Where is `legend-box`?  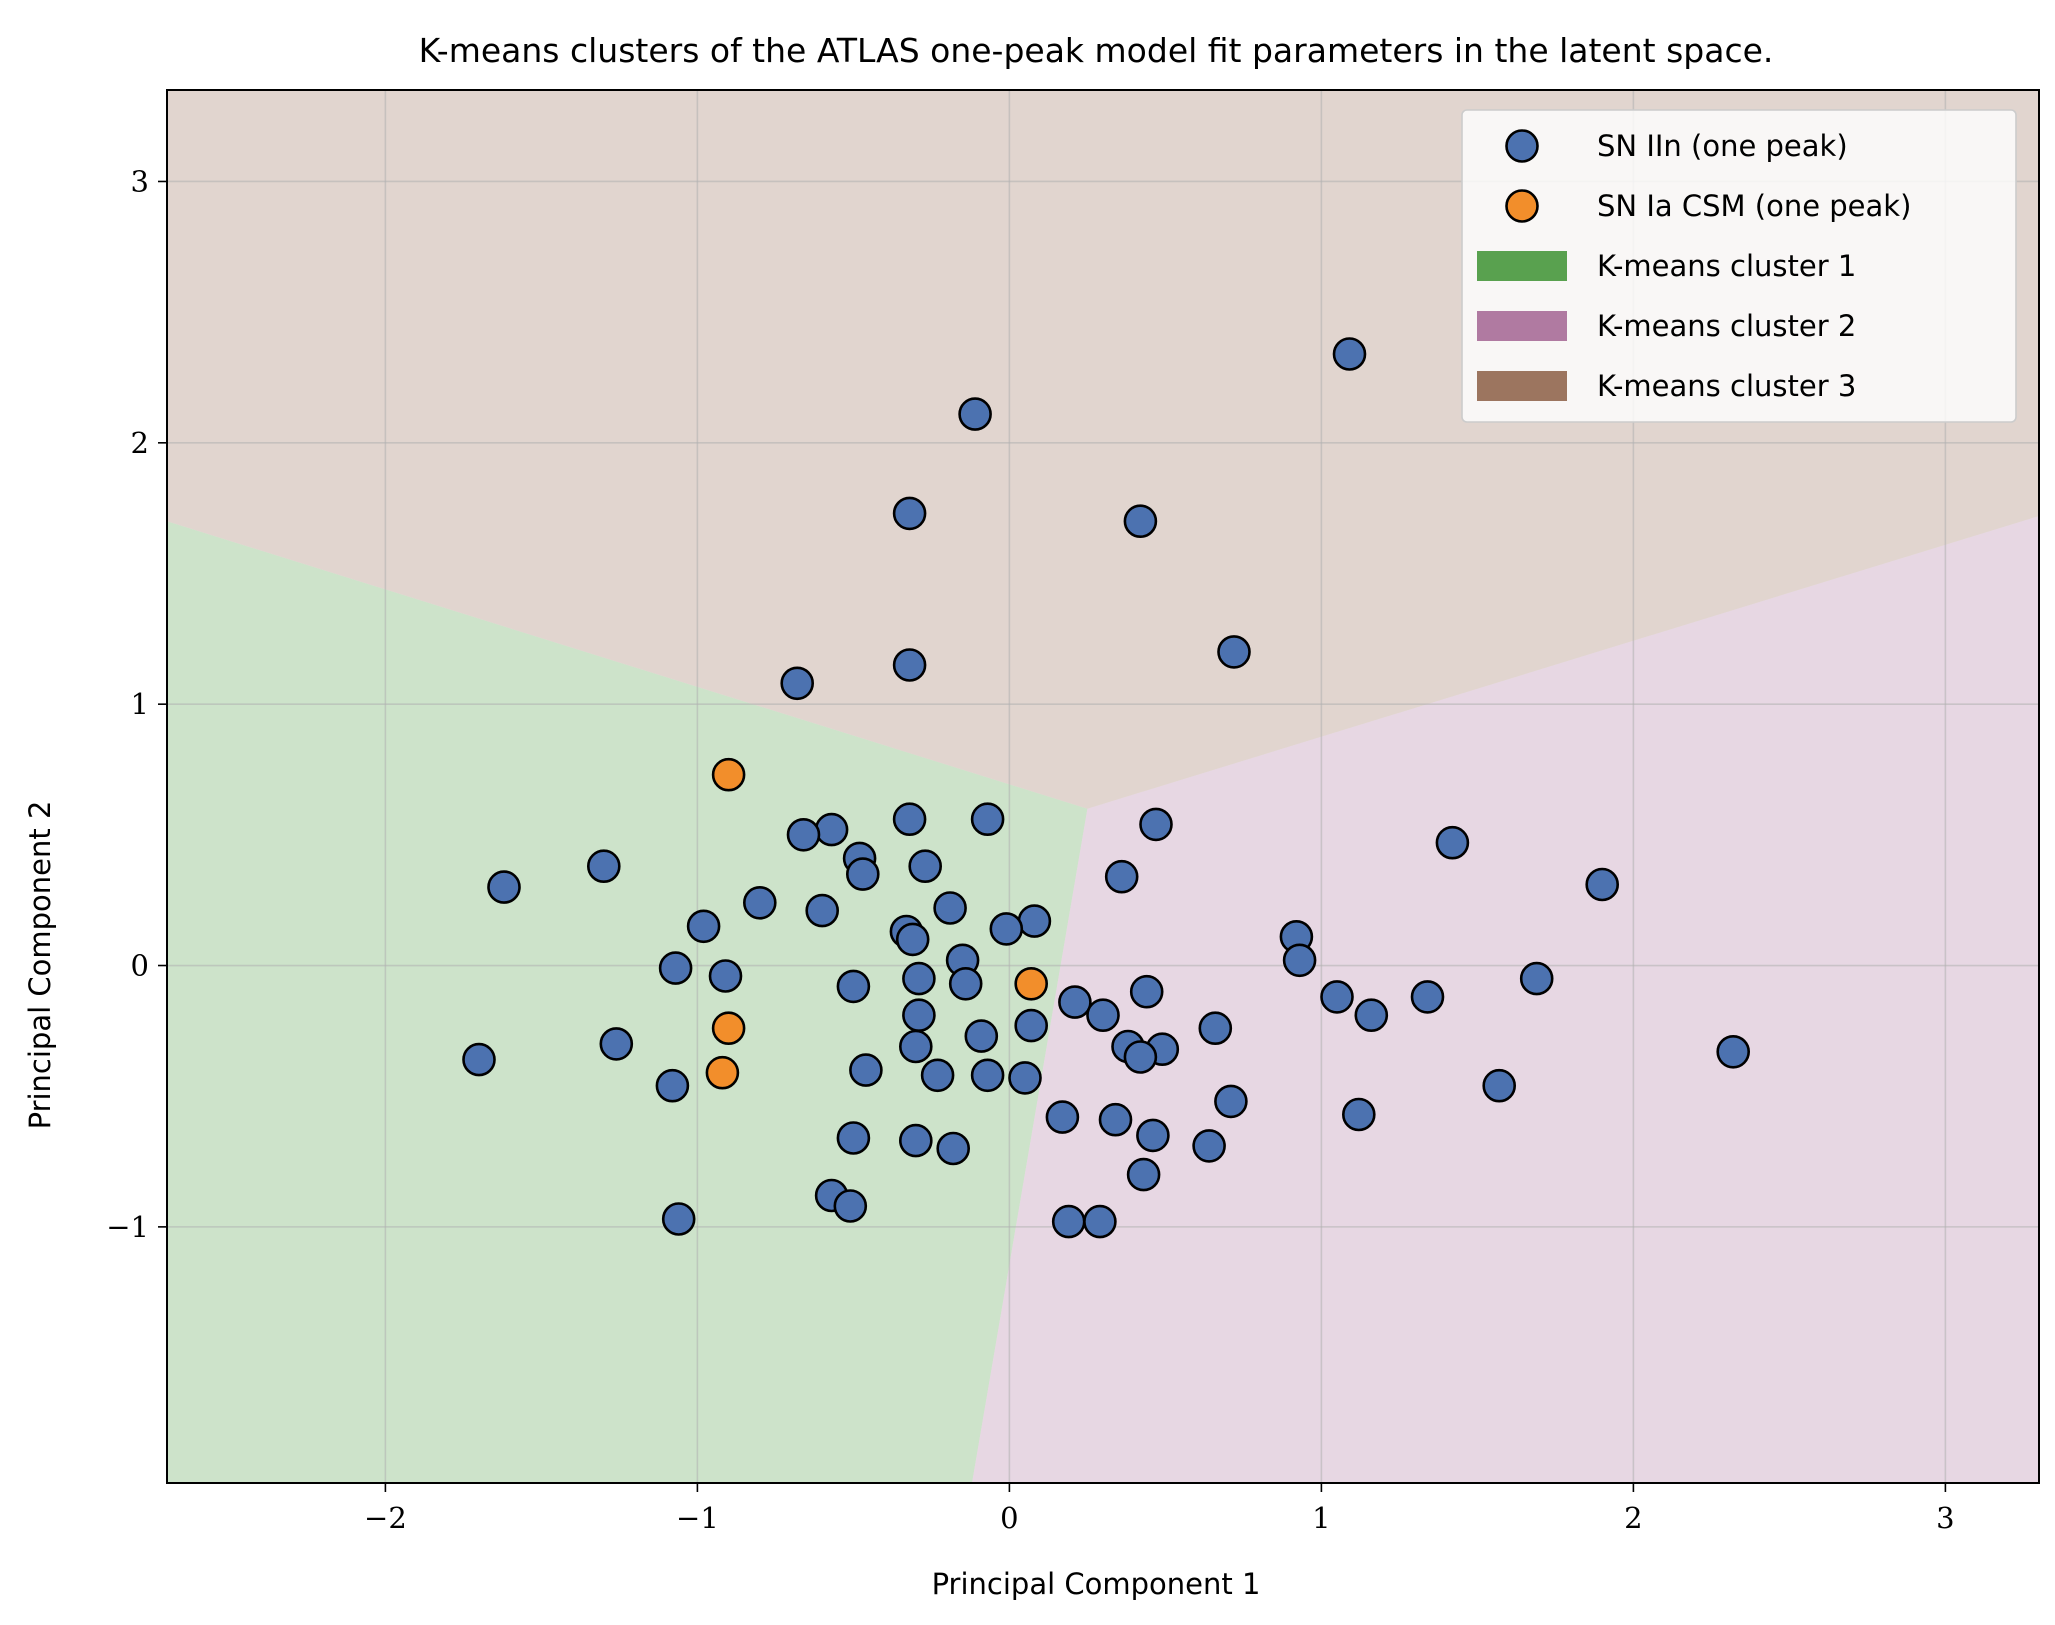 legend-box is located at coordinates (1739, 266).